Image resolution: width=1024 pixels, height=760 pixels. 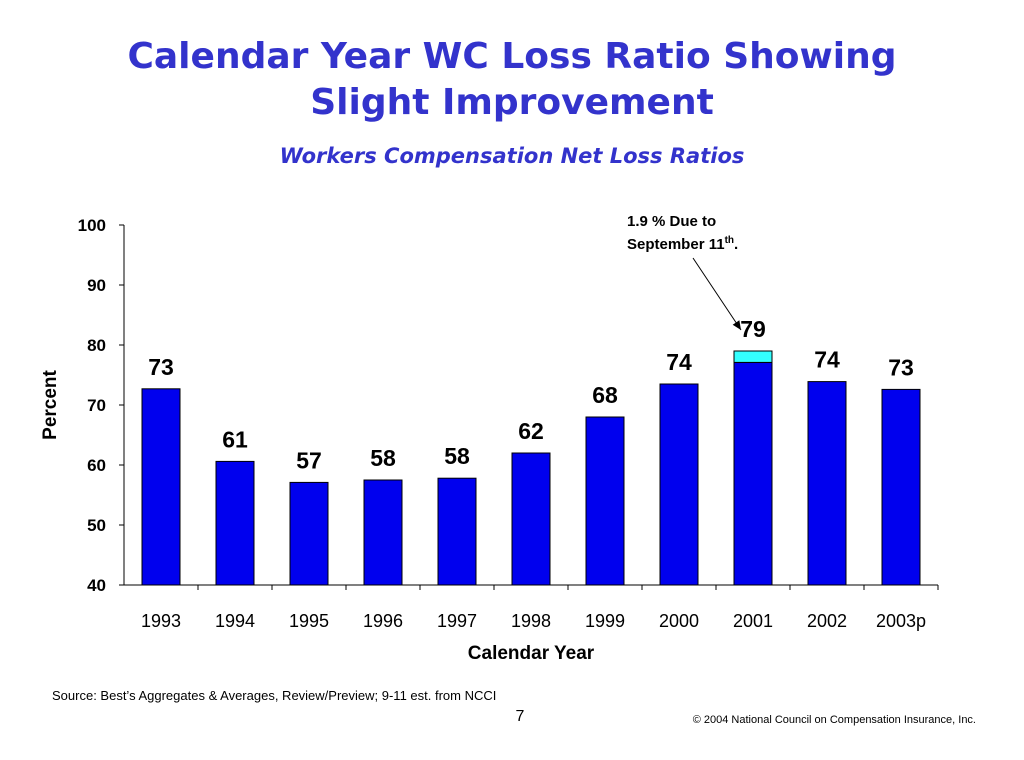 I want to click on bar-1997, so click(x=457, y=531).